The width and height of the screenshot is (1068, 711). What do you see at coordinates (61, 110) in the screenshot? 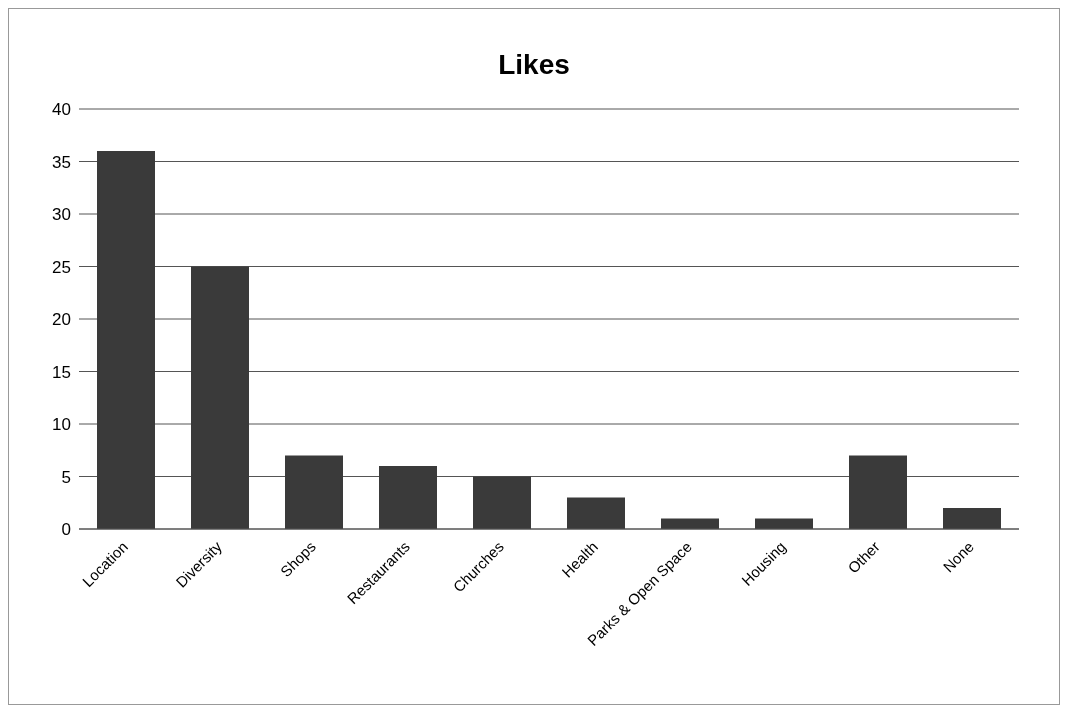
I see `y-tick-label: 40` at bounding box center [61, 110].